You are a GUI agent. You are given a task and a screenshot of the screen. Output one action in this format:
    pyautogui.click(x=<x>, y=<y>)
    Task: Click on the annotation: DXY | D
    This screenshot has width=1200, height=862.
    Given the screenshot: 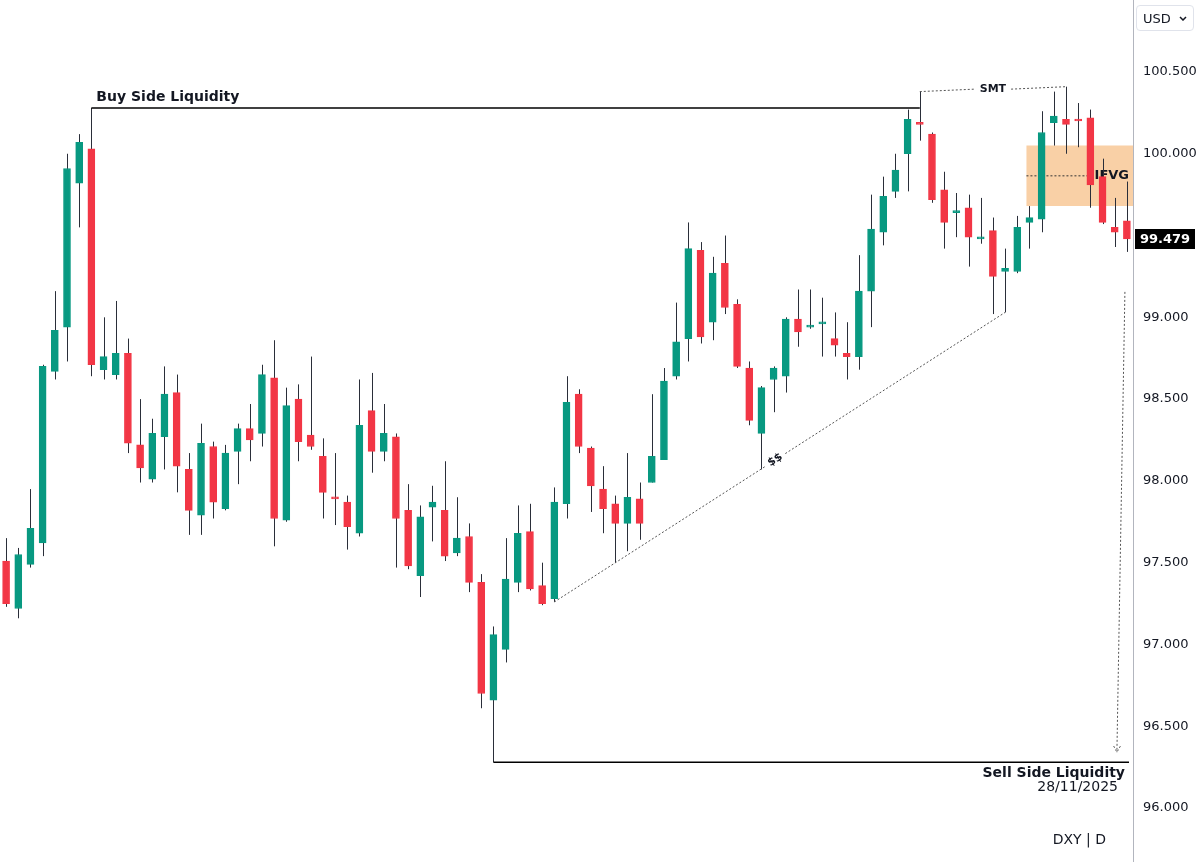 What is the action you would take?
    pyautogui.click(x=1079, y=839)
    